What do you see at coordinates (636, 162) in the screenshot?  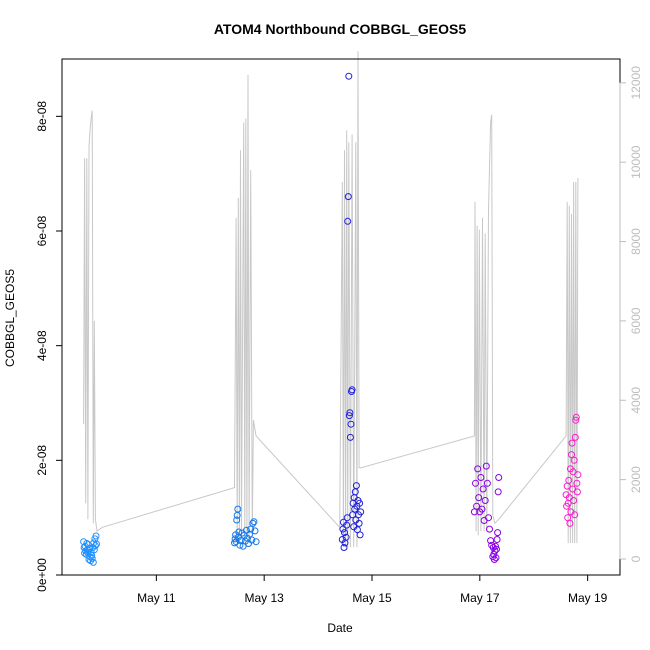 I see `y2-tick-label: 10000` at bounding box center [636, 162].